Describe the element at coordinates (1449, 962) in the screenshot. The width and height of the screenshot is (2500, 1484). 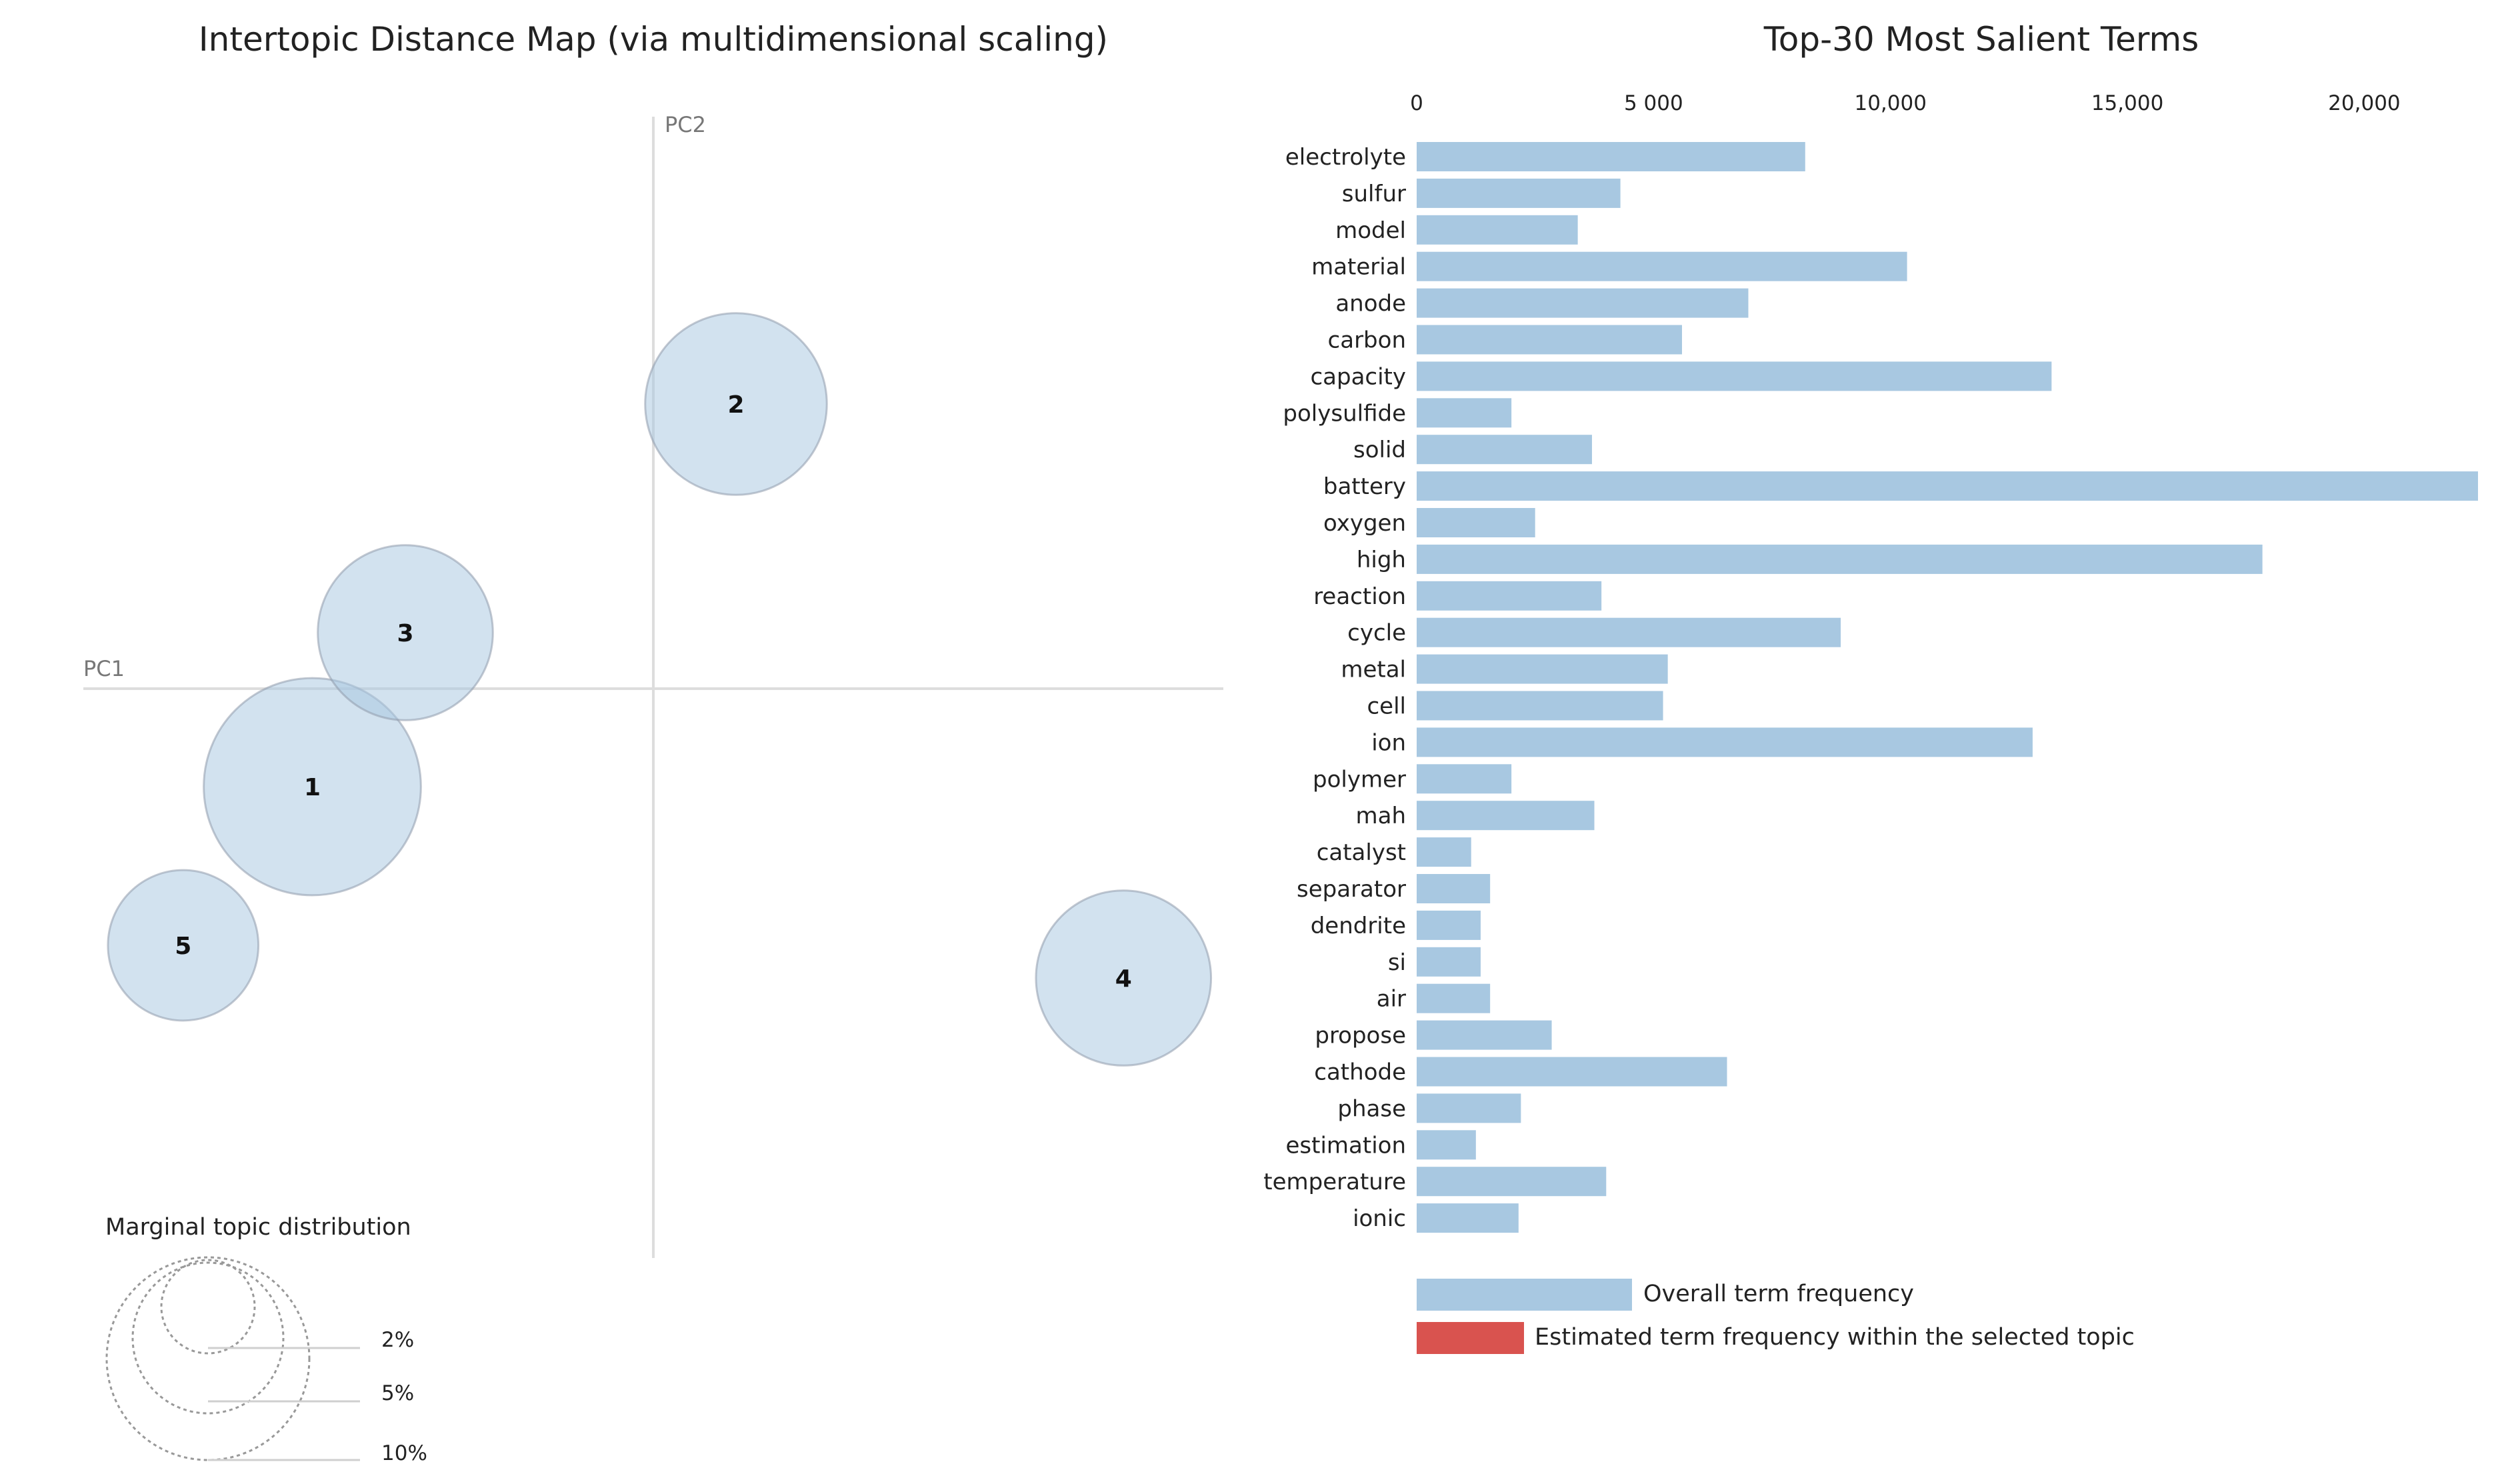
I see `term-bar-si` at that location.